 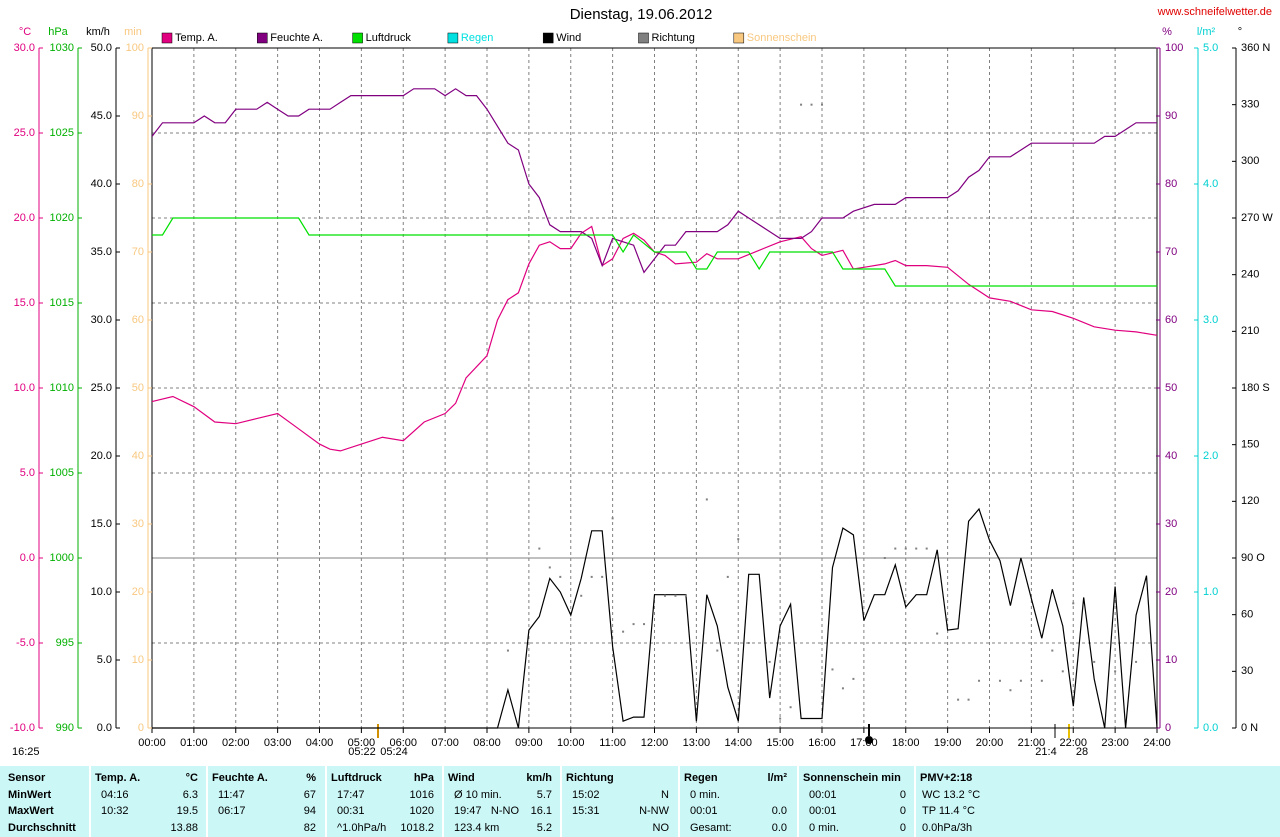 What do you see at coordinates (869, 740) in the screenshot?
I see `noon-dot` at bounding box center [869, 740].